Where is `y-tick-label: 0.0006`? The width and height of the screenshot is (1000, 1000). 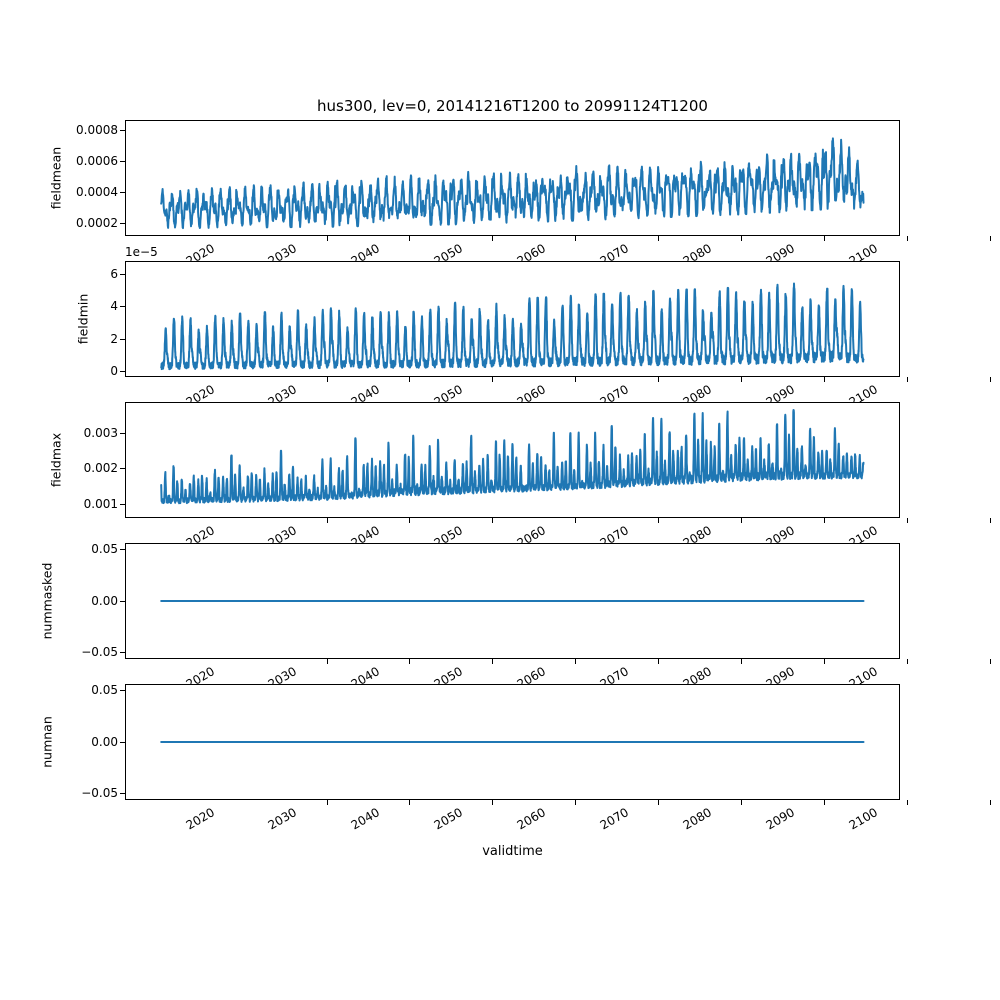
y-tick-label: 0.0006 is located at coordinates (97, 161).